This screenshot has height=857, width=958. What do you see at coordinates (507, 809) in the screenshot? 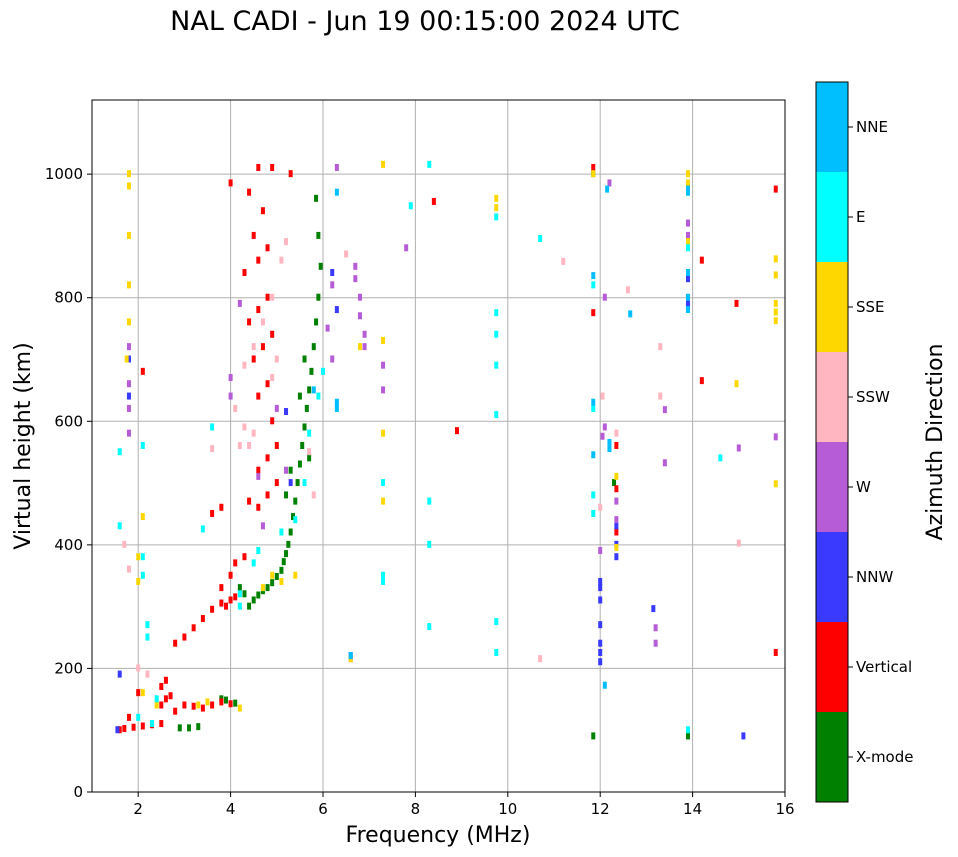
I see `x-tick-label: 10` at bounding box center [507, 809].